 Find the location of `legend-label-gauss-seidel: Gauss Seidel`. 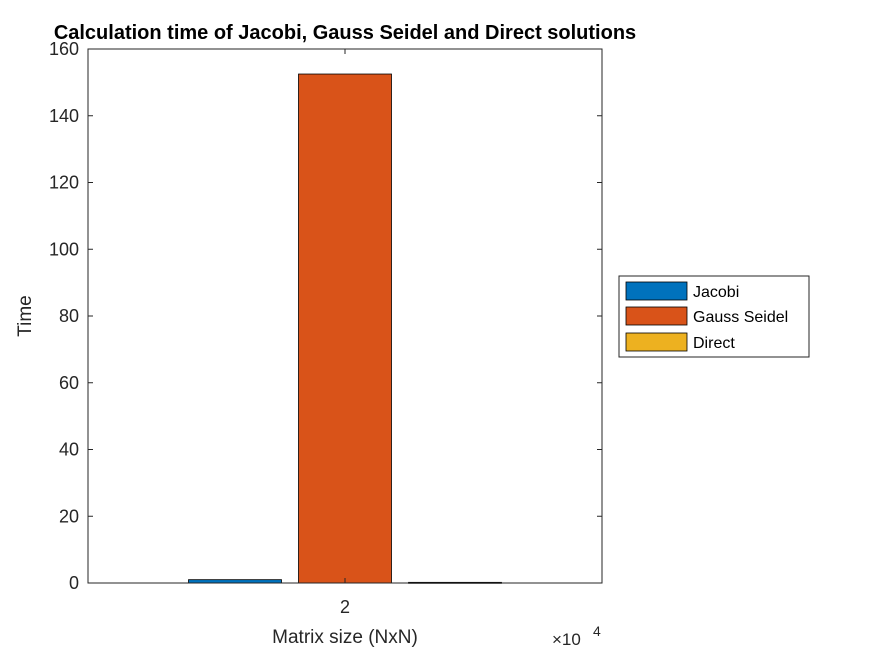

legend-label-gauss-seidel: Gauss Seidel is located at coordinates (740, 317).